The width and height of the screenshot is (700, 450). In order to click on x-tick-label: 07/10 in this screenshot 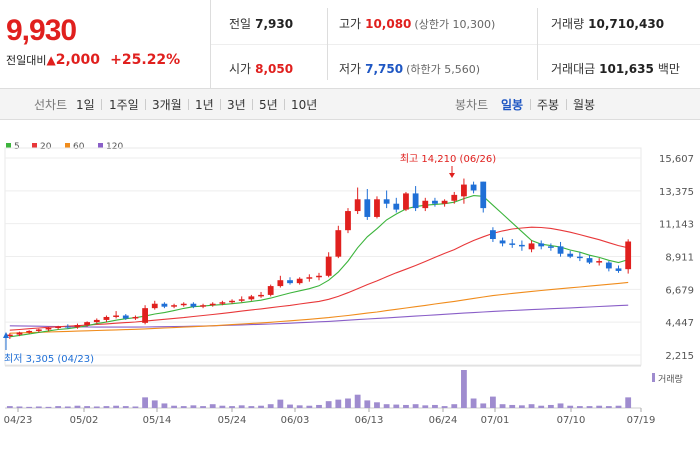, I will do `click(571, 420)`.